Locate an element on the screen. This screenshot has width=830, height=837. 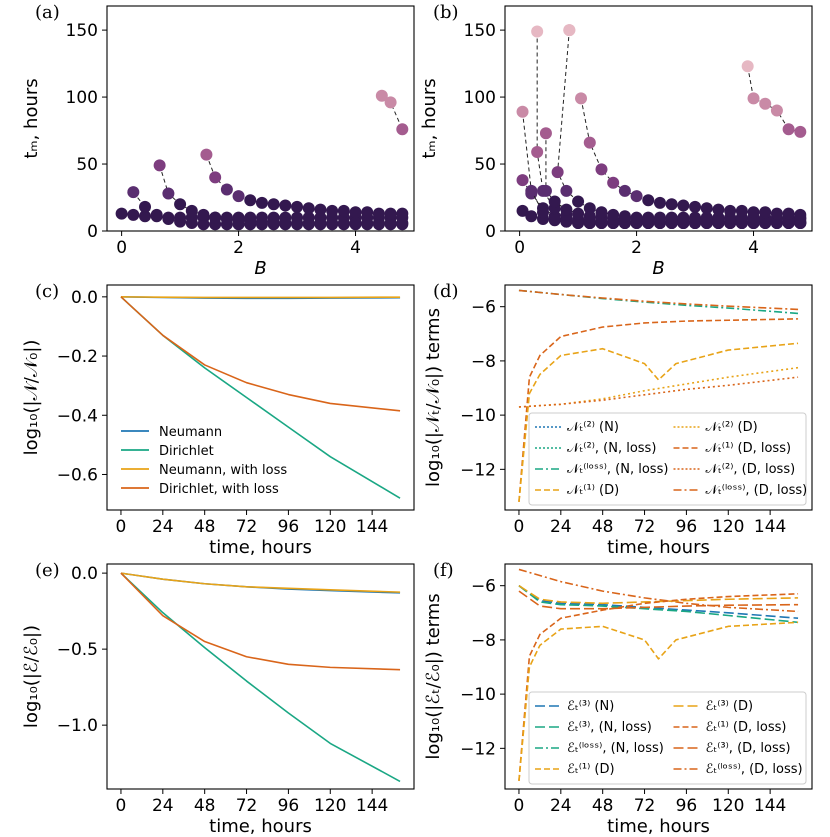
y-tick-label: −12 is located at coordinates (478, 470).